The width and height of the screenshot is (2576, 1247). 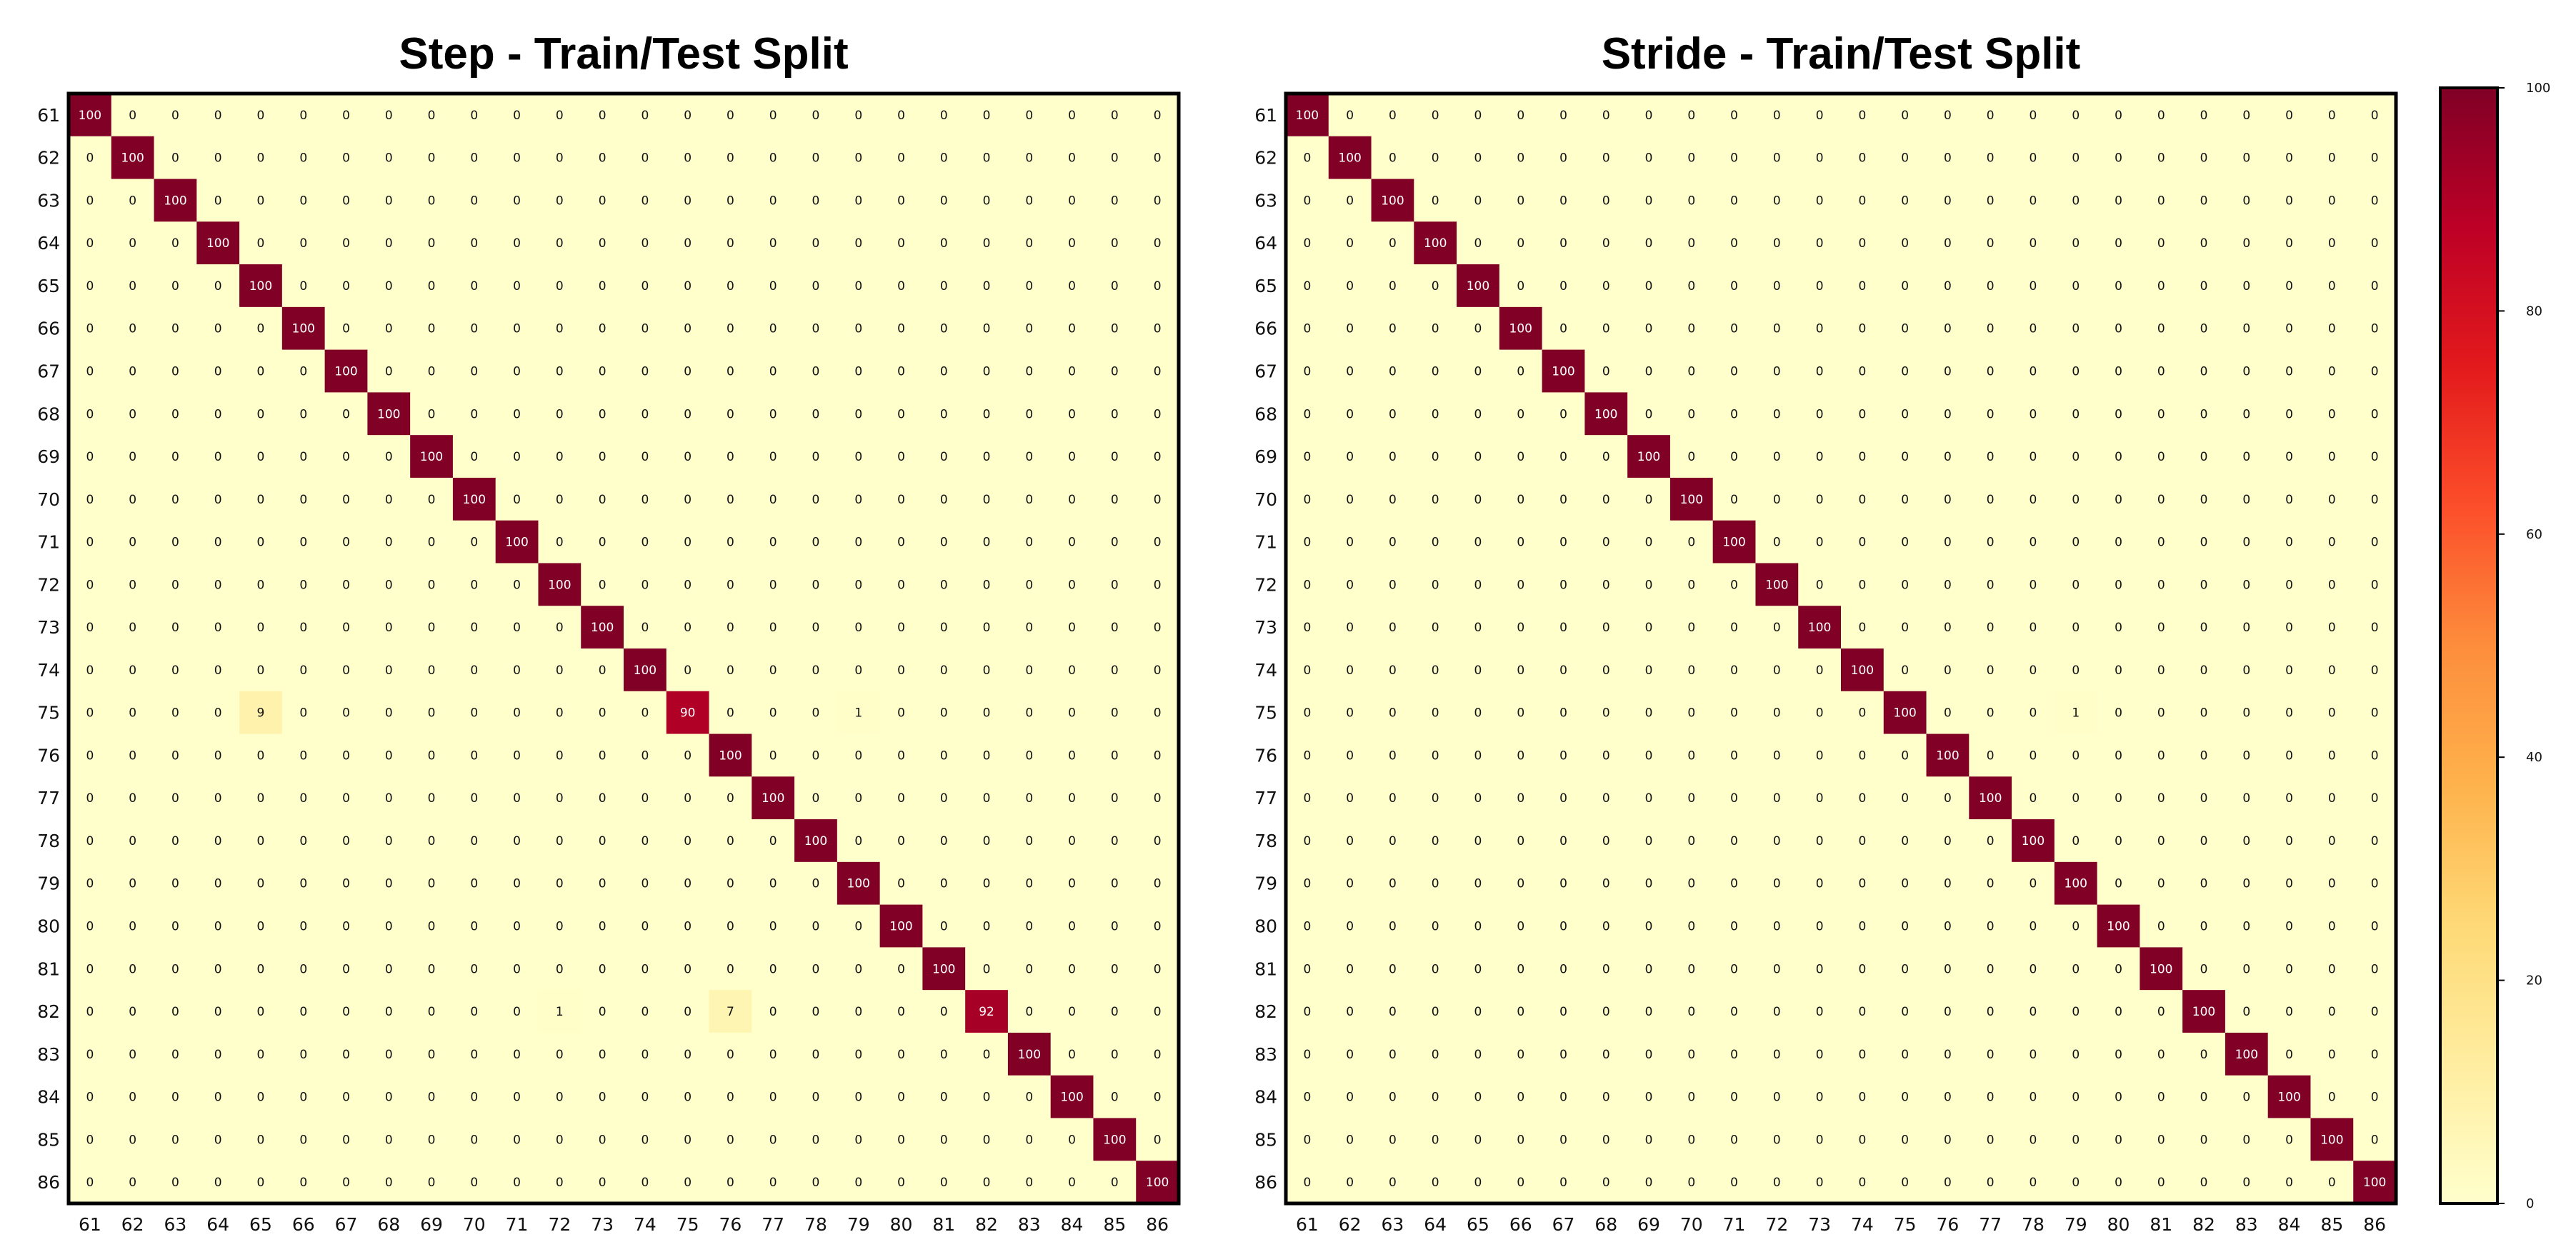 I want to click on x-tick-label: 86, so click(x=2375, y=1224).